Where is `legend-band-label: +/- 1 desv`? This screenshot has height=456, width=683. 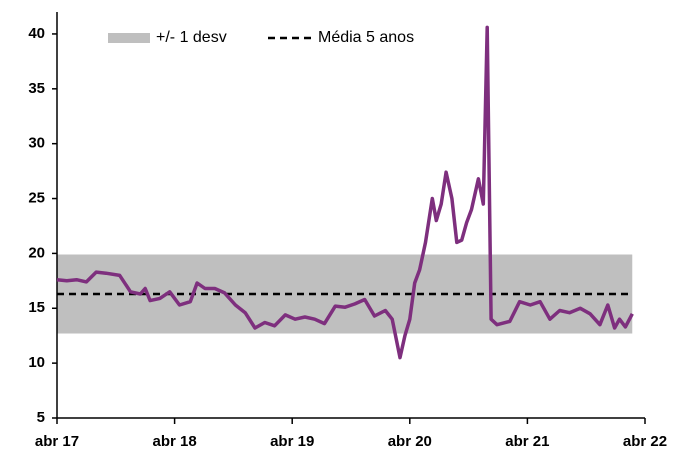 legend-band-label: +/- 1 desv is located at coordinates (191, 37).